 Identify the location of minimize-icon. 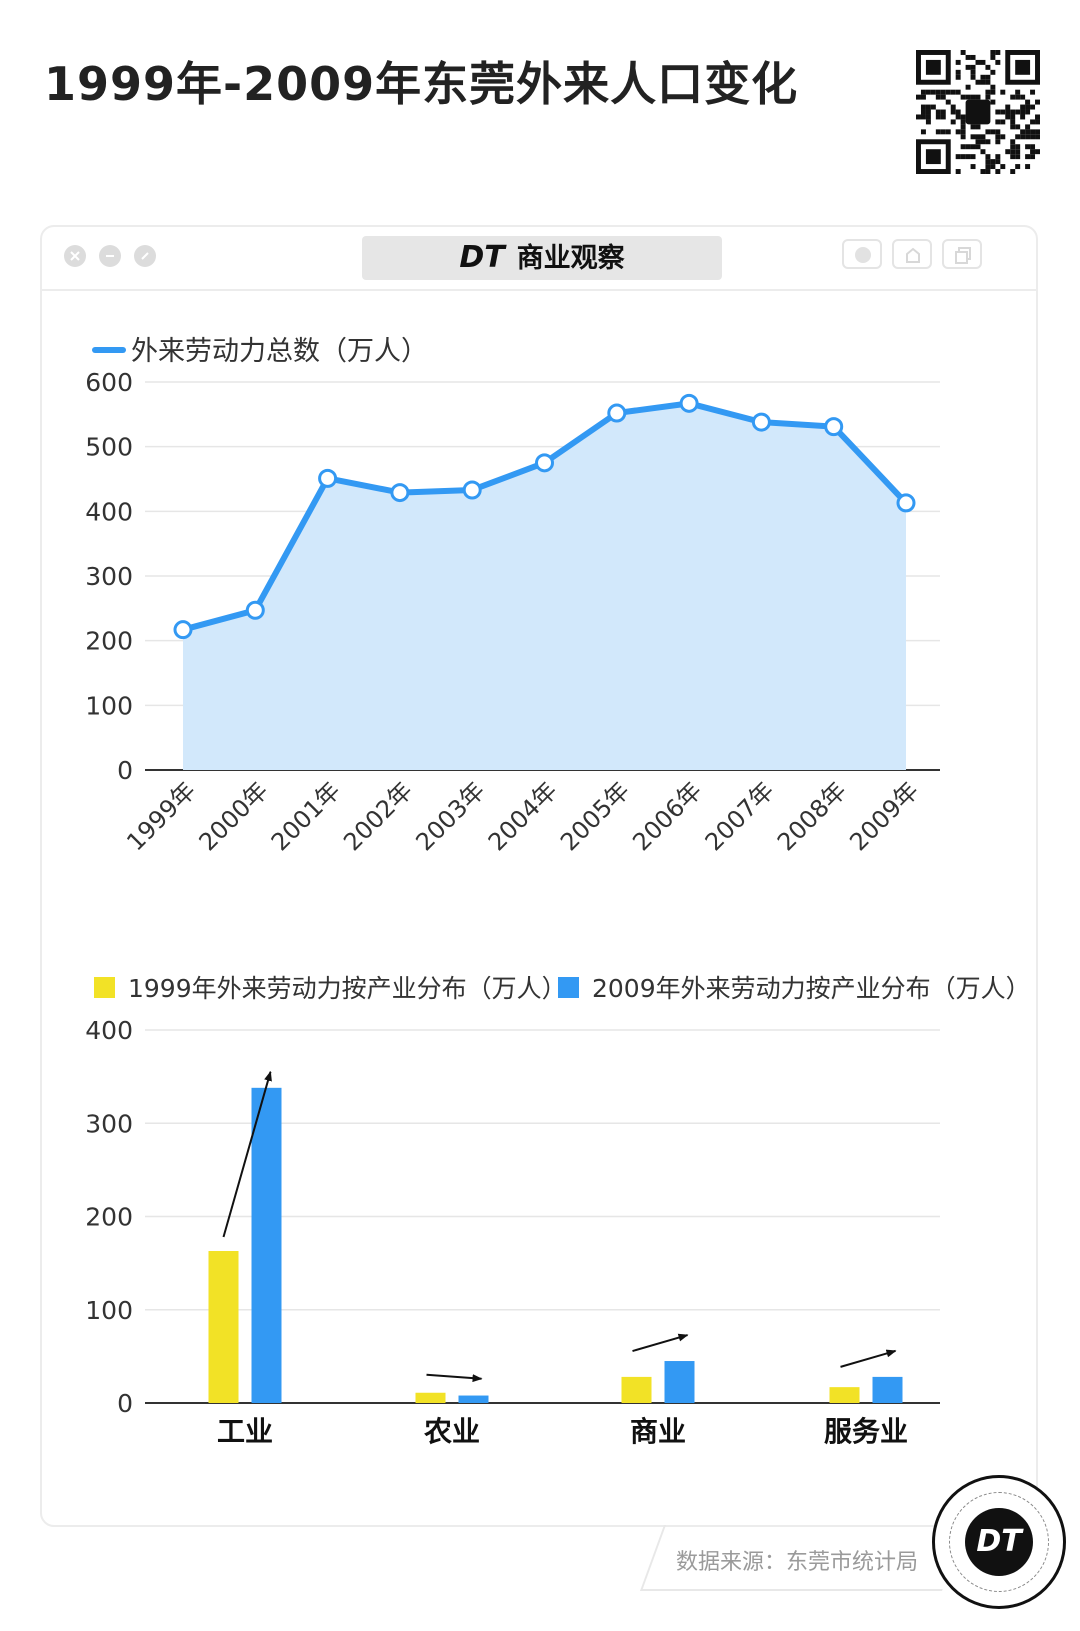
(110, 256).